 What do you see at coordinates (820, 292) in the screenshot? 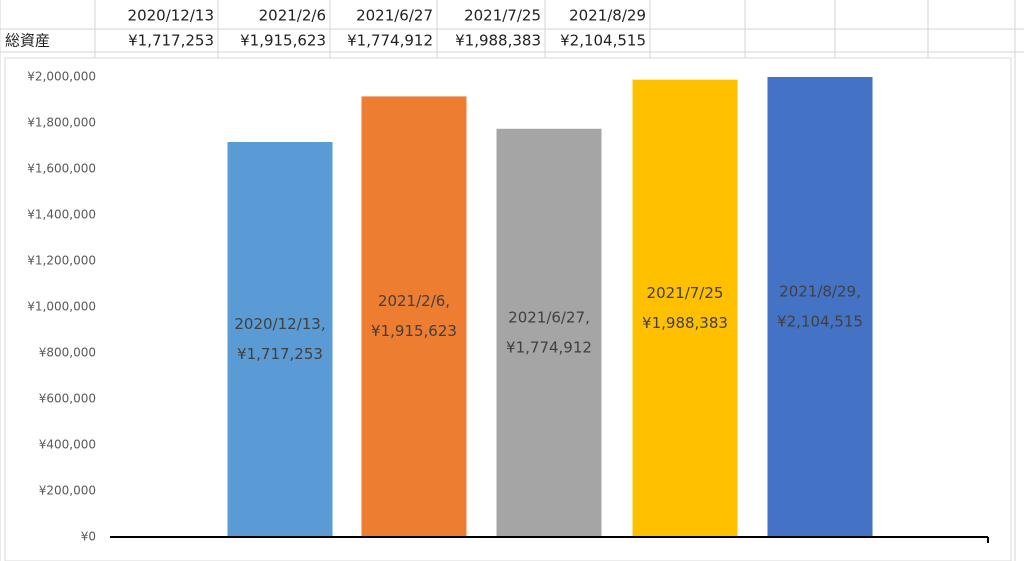
I see `data-label-category: 2021/8/29,` at bounding box center [820, 292].